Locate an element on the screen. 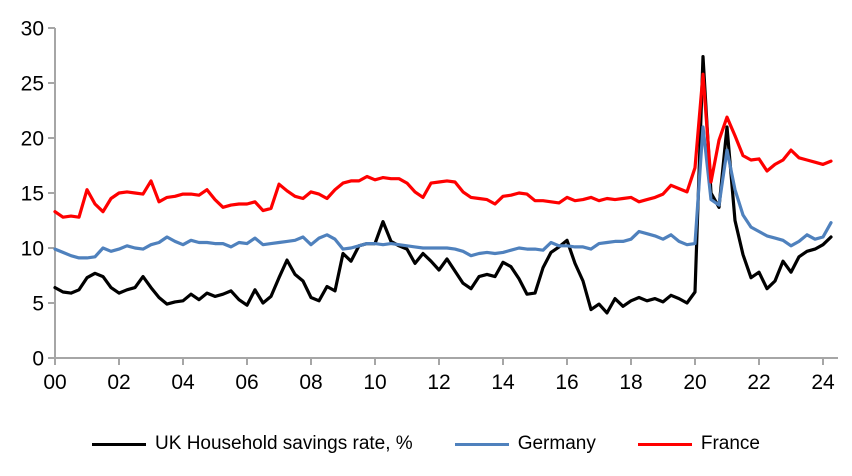 This screenshot has width=852, height=476. legend-label-germany: Germany is located at coordinates (556, 443).